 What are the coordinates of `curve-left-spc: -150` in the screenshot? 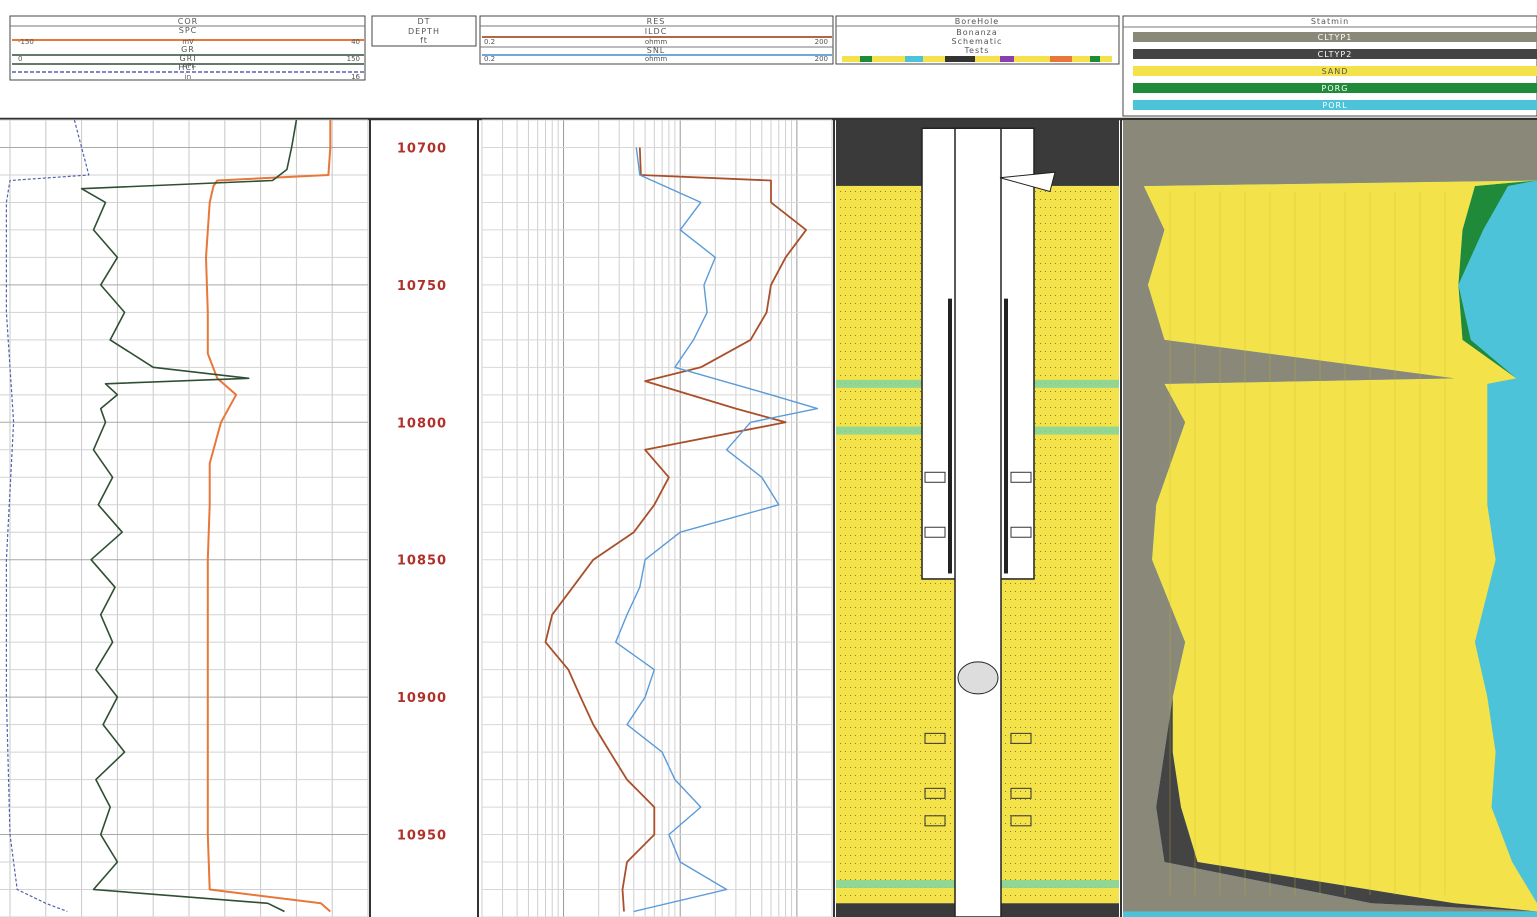 It's located at (26, 42).